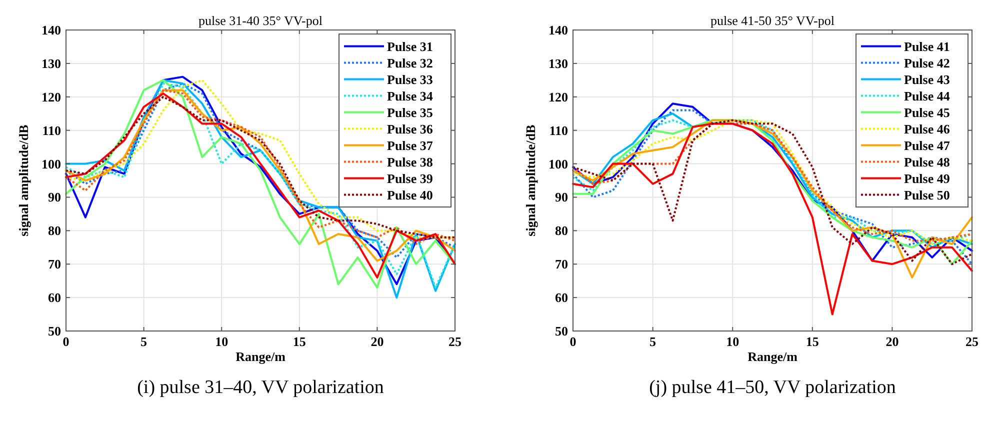  What do you see at coordinates (927, 194) in the screenshot?
I see `legend-label: Pulse 50` at bounding box center [927, 194].